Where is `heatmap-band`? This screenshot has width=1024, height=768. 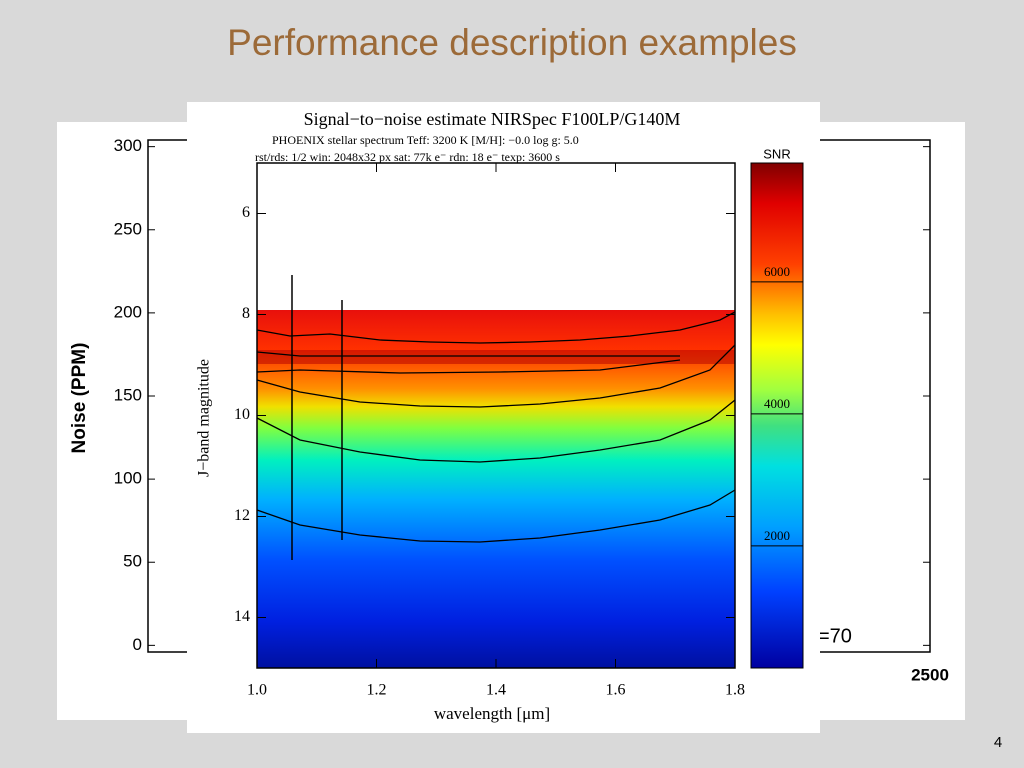 heatmap-band is located at coordinates (496, 357).